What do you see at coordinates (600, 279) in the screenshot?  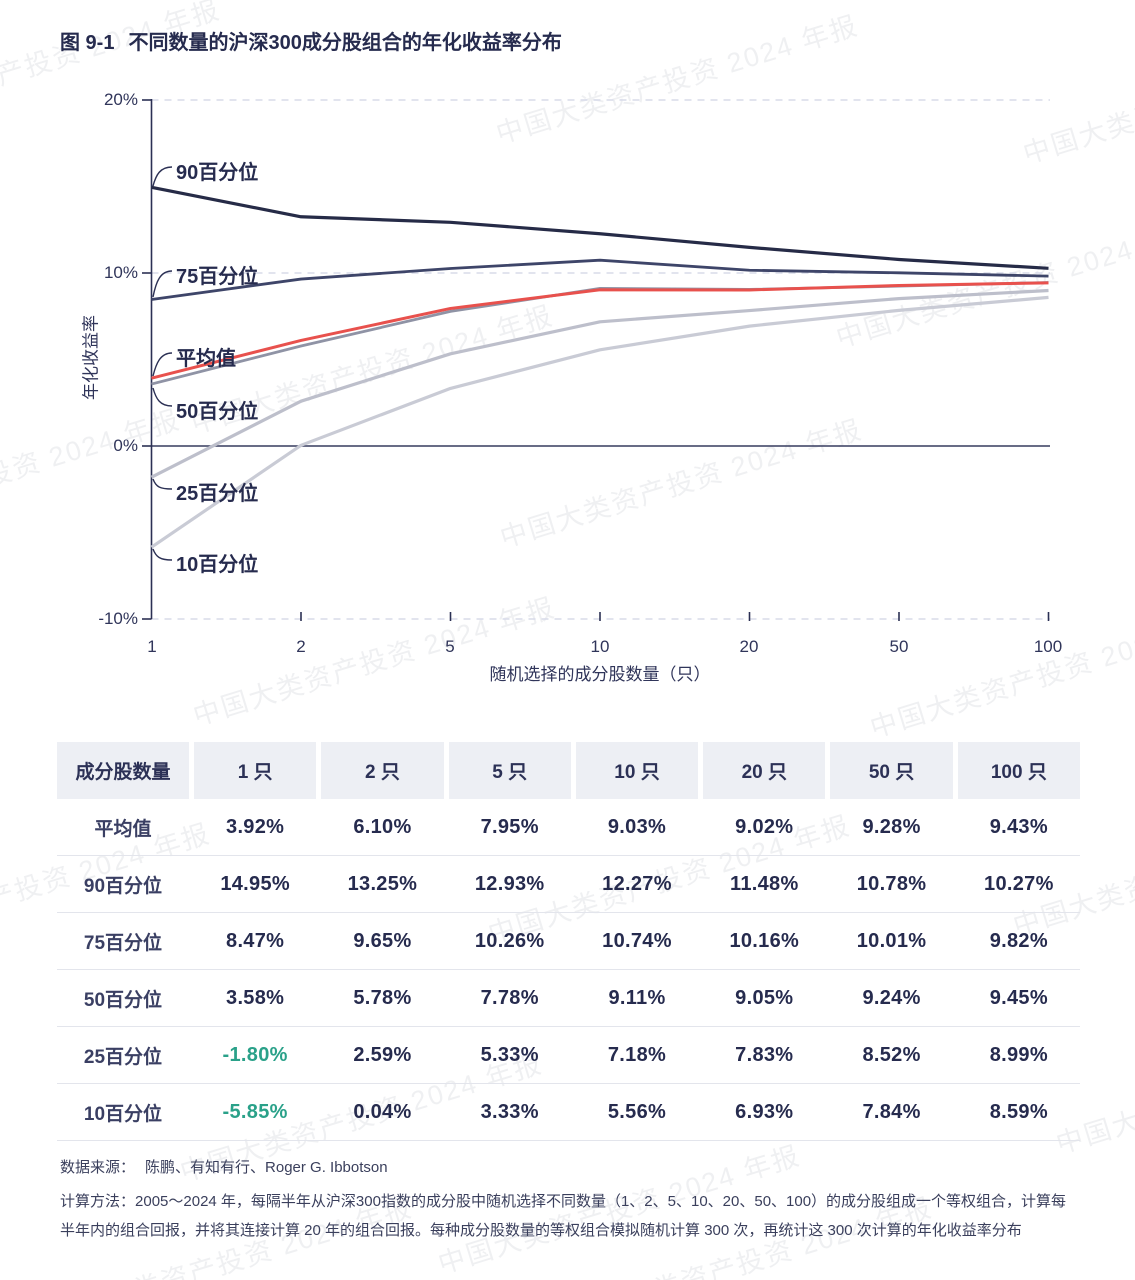 I see `series-line-p75` at bounding box center [600, 279].